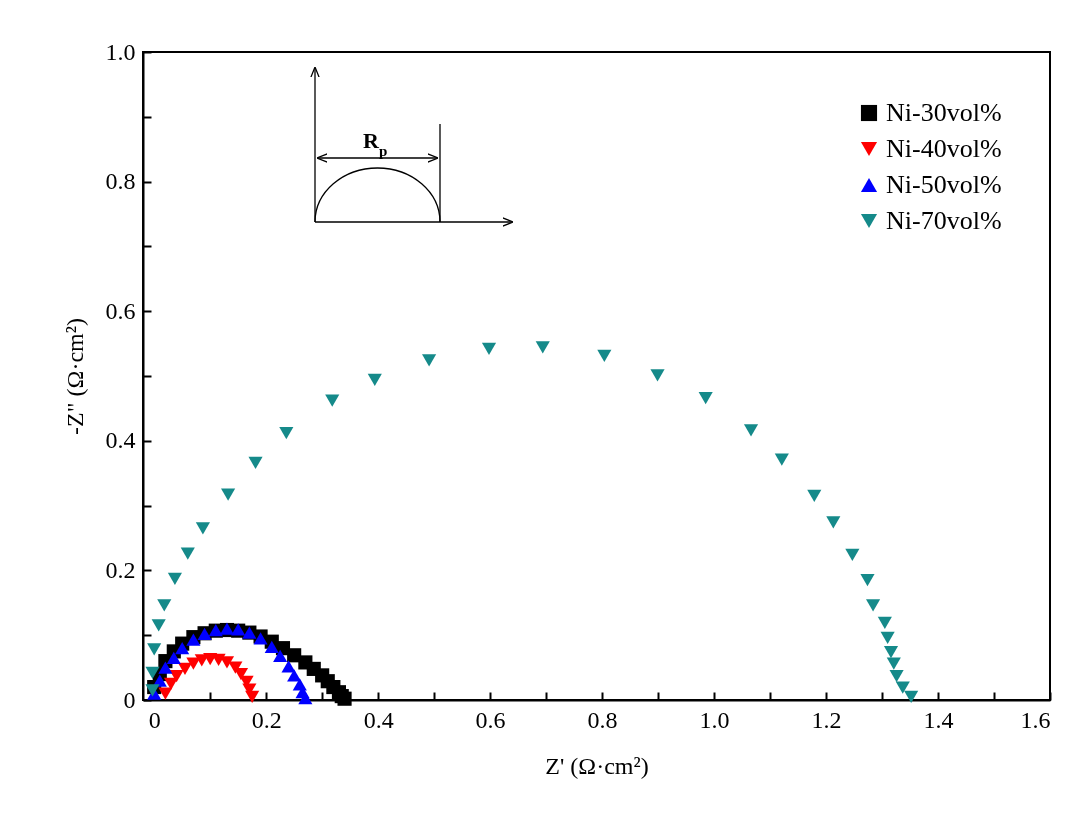 The width and height of the screenshot is (1083, 832). Describe the element at coordinates (120, 51) in the screenshot. I see `y-tick-label: 1.0` at that location.